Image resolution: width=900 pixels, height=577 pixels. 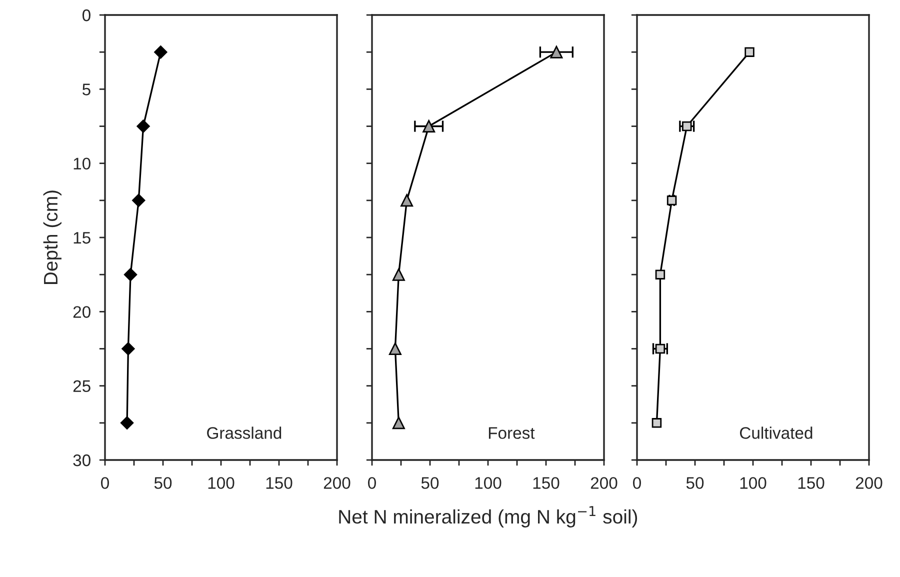 I want to click on y-tick-label: 10, so click(x=82, y=164).